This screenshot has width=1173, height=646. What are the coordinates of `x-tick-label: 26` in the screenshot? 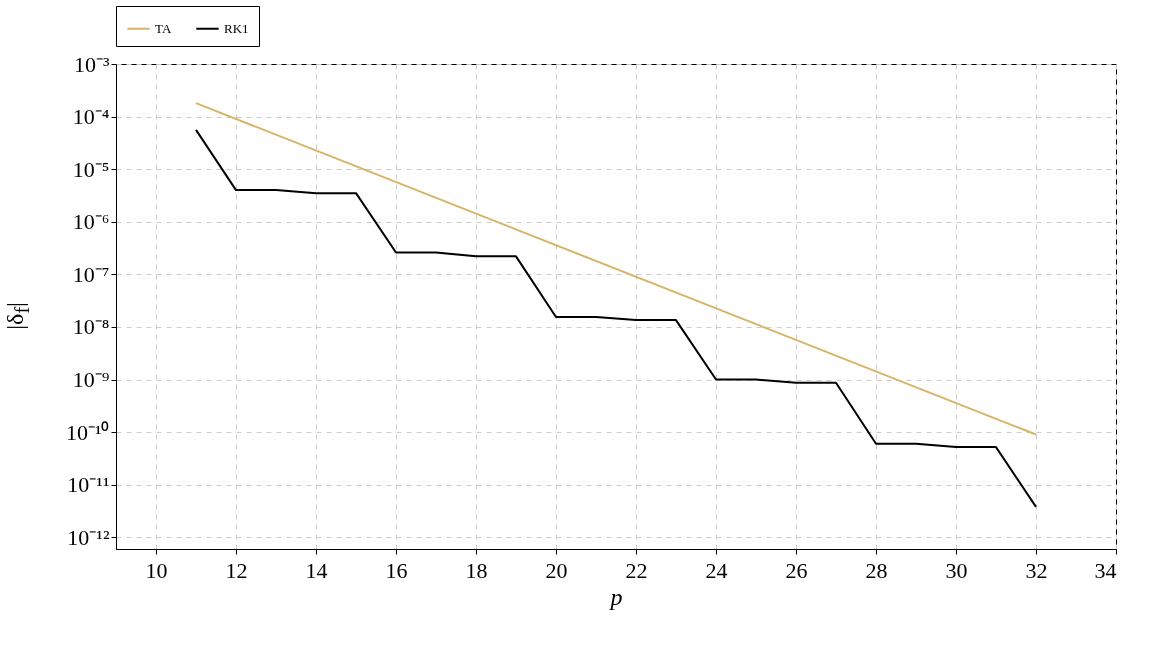 It's located at (796, 570).